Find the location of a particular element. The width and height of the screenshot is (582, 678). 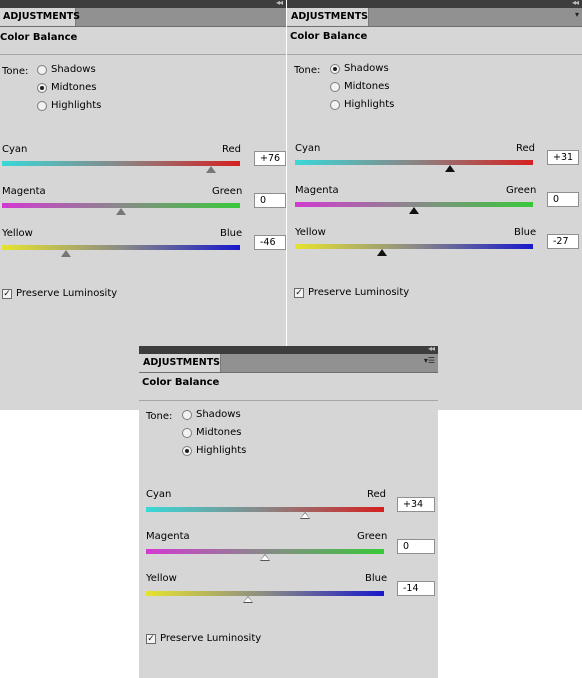

panel-menu-icon: ▾ is located at coordinates (576, 14).